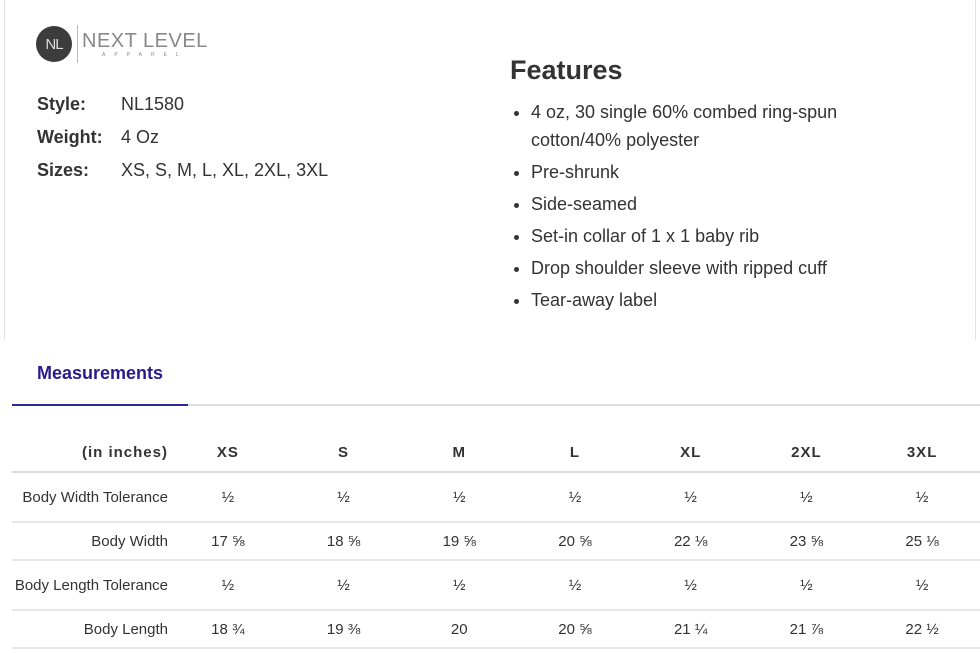 Image resolution: width=980 pixels, height=653 pixels. Describe the element at coordinates (62, 104) in the screenshot. I see `spec-label: Style:` at that location.